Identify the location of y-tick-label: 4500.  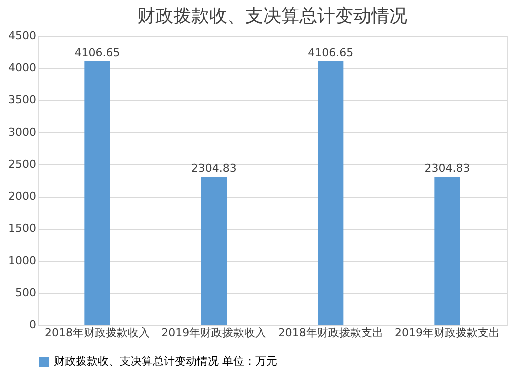
(22, 36).